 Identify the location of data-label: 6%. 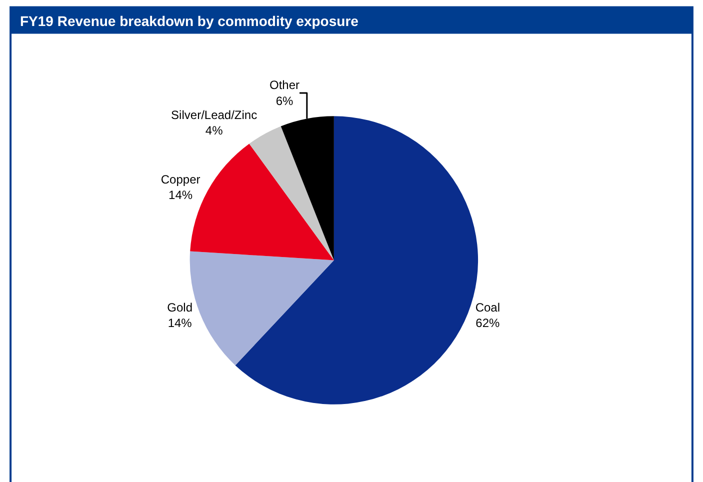
(285, 101).